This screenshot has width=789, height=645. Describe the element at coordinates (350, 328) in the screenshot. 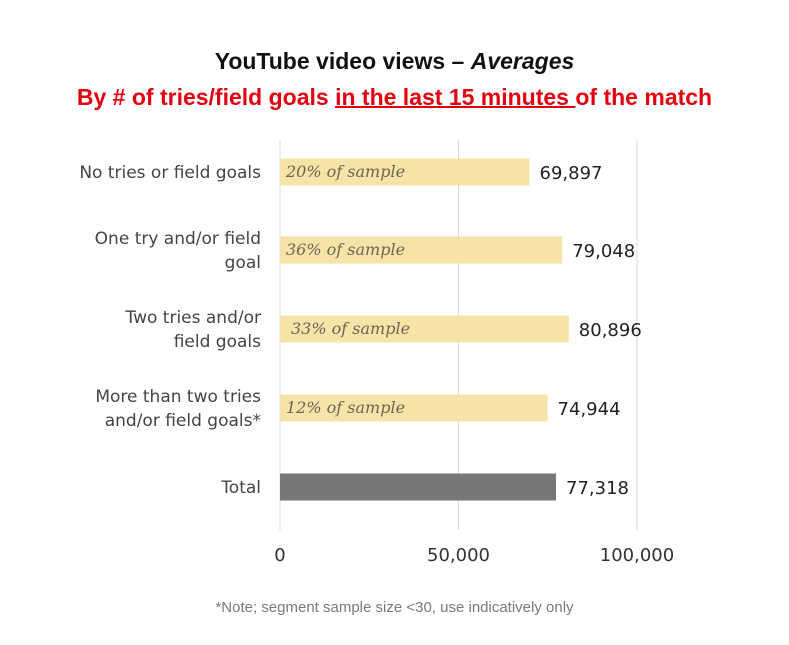

I see `sample-share-label: 33% of sample` at that location.